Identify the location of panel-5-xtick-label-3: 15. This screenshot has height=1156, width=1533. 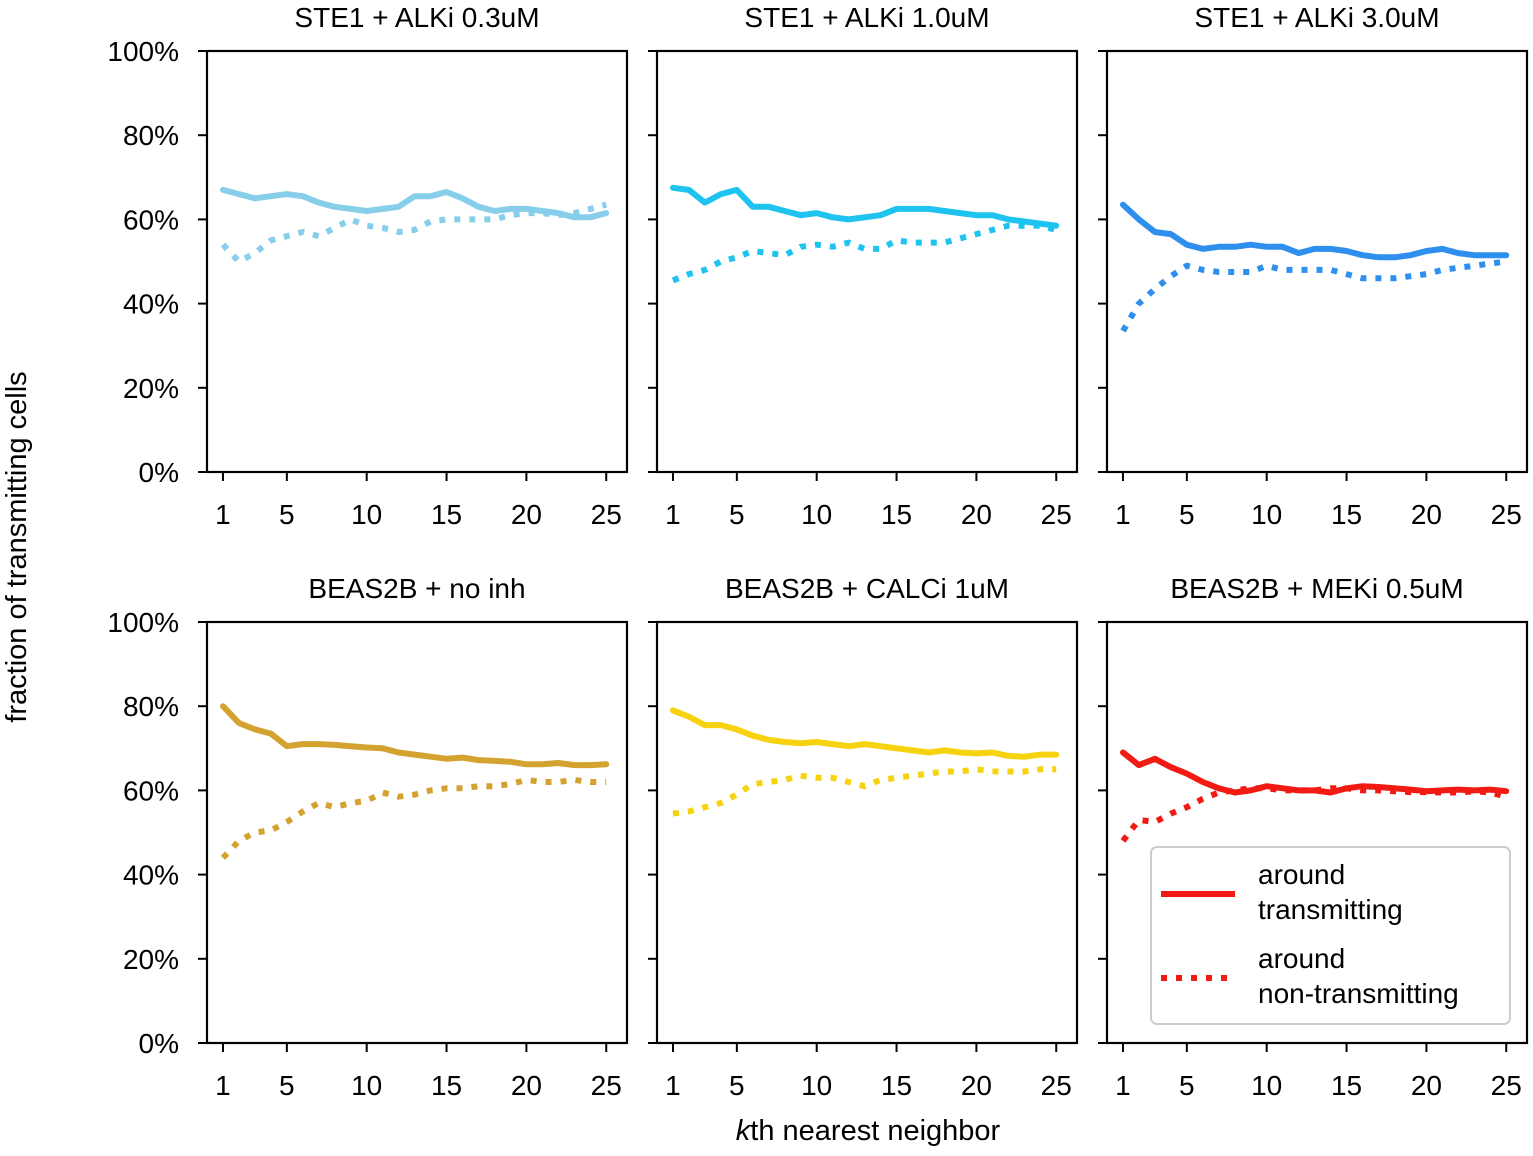
(896, 1085).